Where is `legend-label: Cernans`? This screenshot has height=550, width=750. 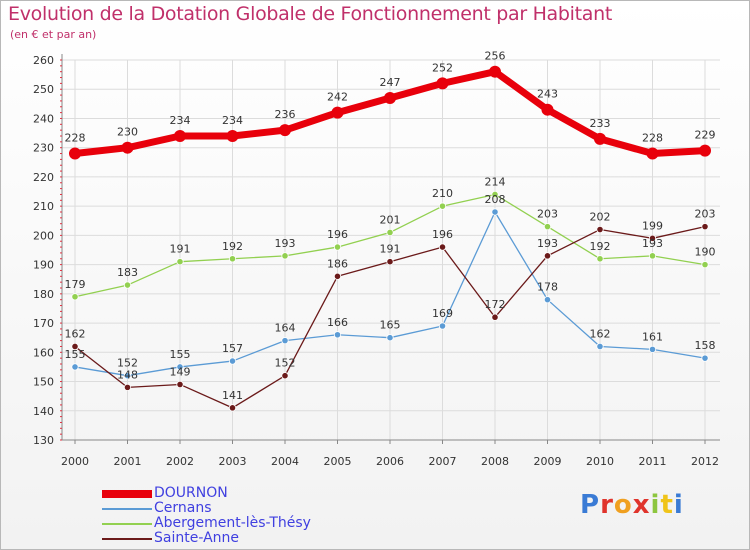
legend-label: Cernans is located at coordinates (183, 508).